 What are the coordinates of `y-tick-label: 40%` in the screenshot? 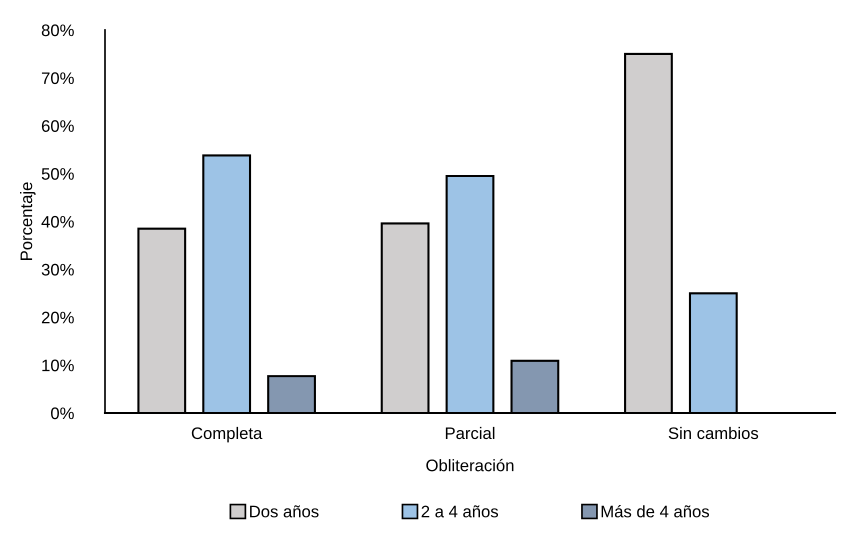 It's located at (57, 222).